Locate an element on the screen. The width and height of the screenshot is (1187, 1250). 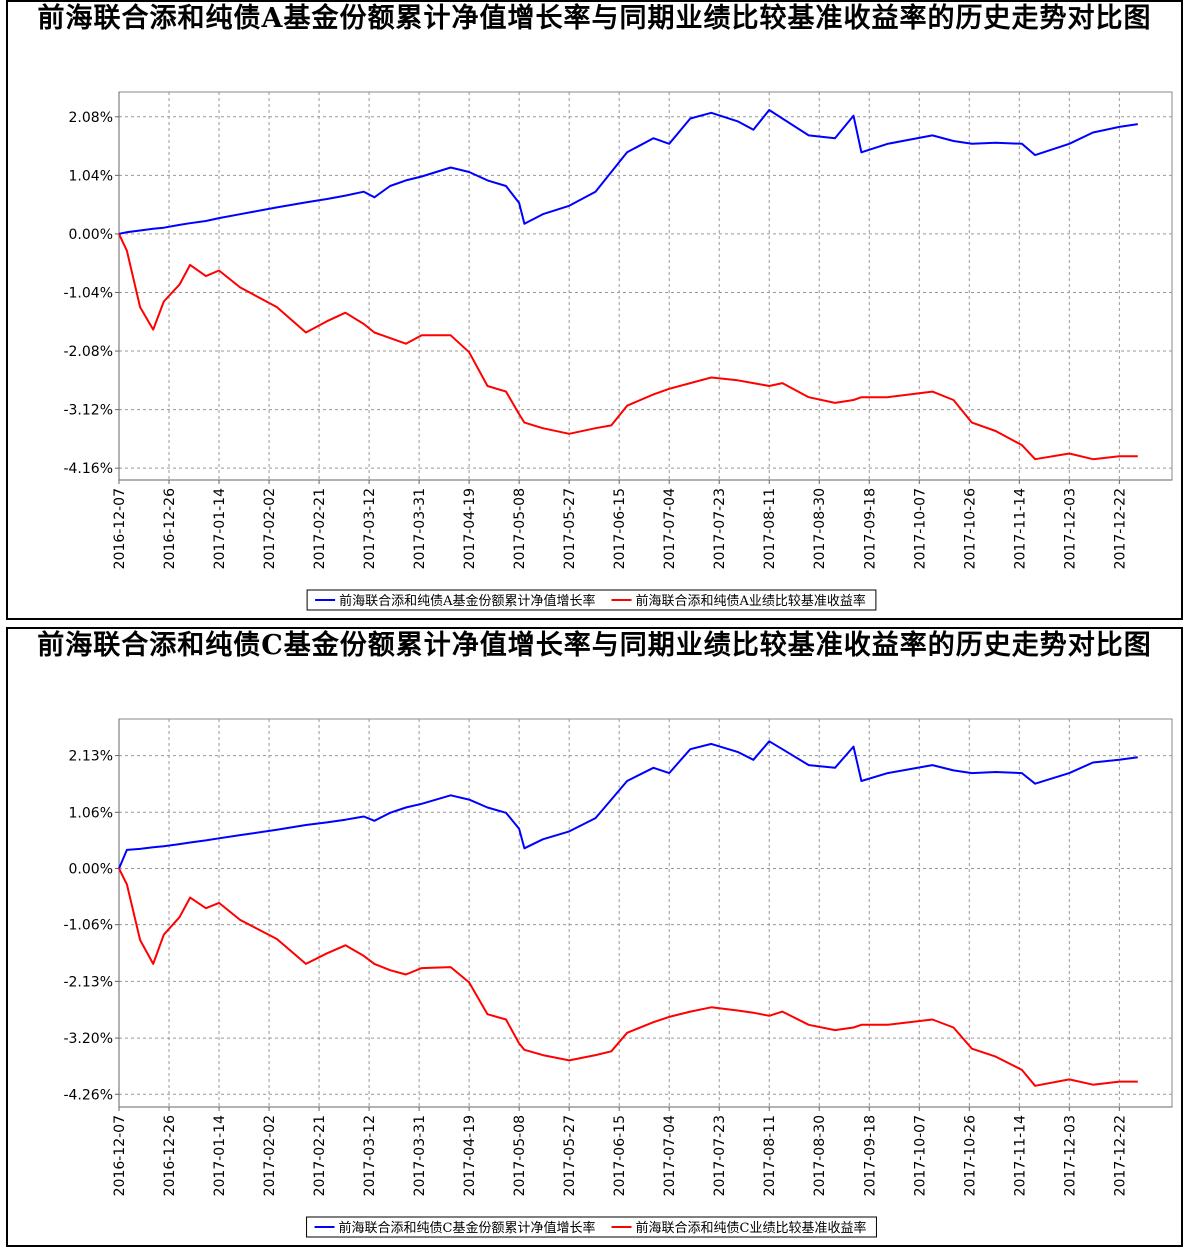
y-tick-label: -1.04% is located at coordinates (88, 293).